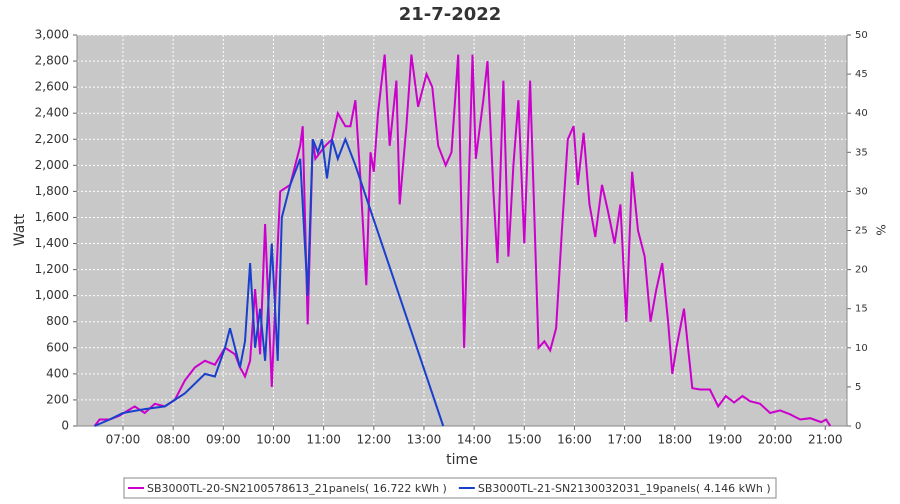 The width and height of the screenshot is (900, 504). What do you see at coordinates (52, 243) in the screenshot?
I see `y-tick-label: 1,400` at bounding box center [52, 243].